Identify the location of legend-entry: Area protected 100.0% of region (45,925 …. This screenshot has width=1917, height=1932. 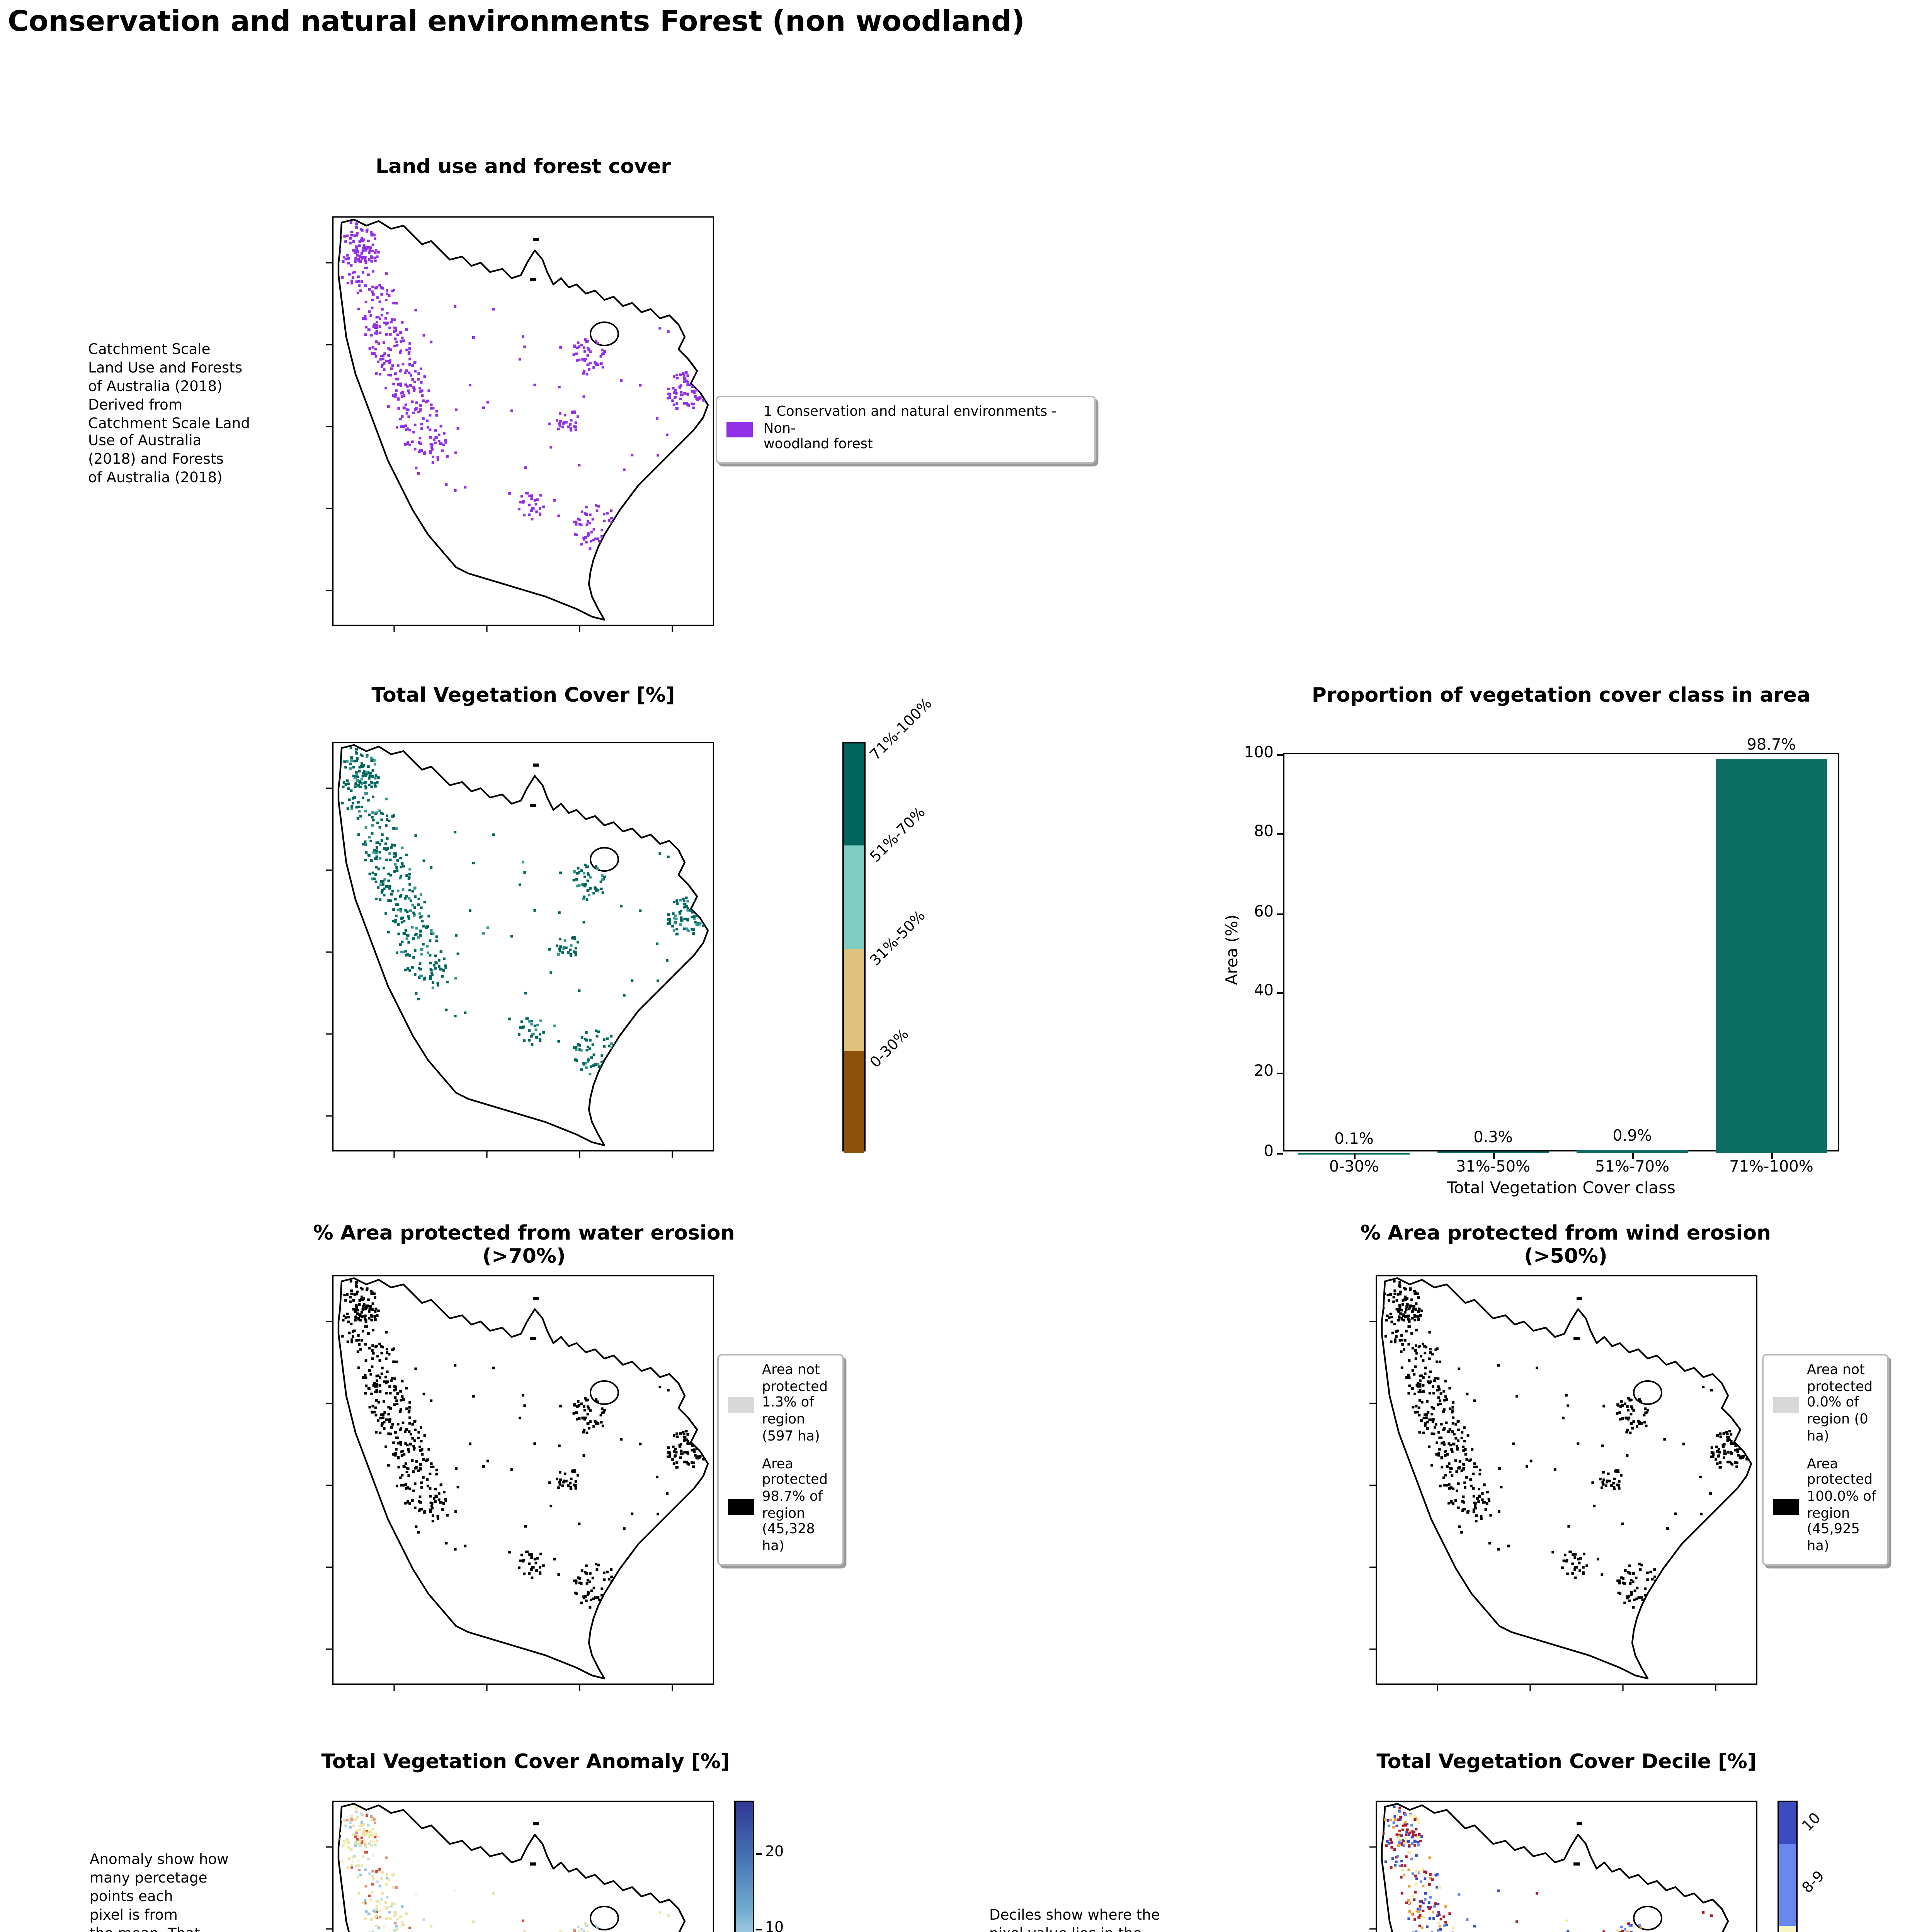
(1825, 1506).